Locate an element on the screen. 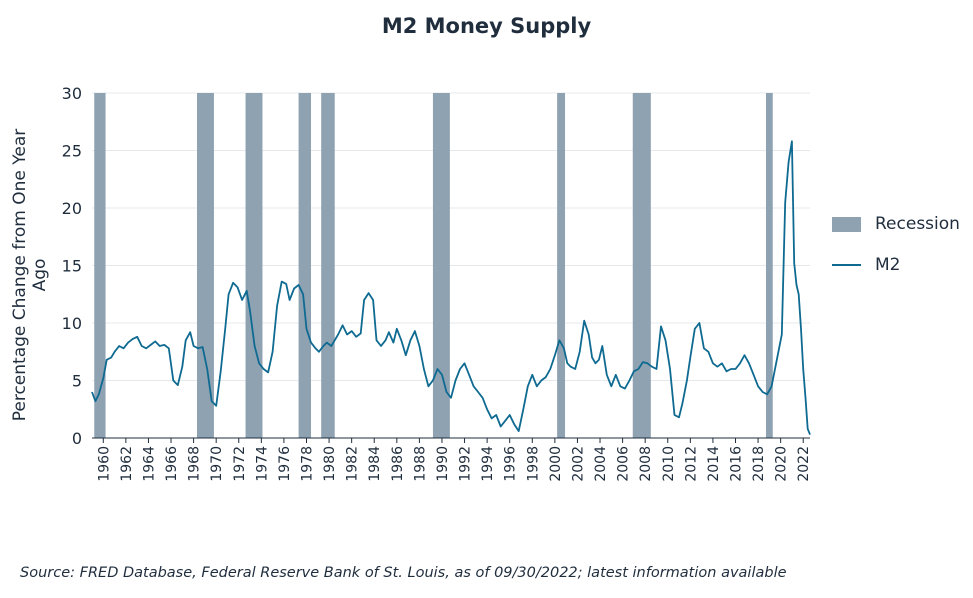 Image resolution: width=973 pixels, height=598 pixels. x-tick-label: 2012 is located at coordinates (691, 464).